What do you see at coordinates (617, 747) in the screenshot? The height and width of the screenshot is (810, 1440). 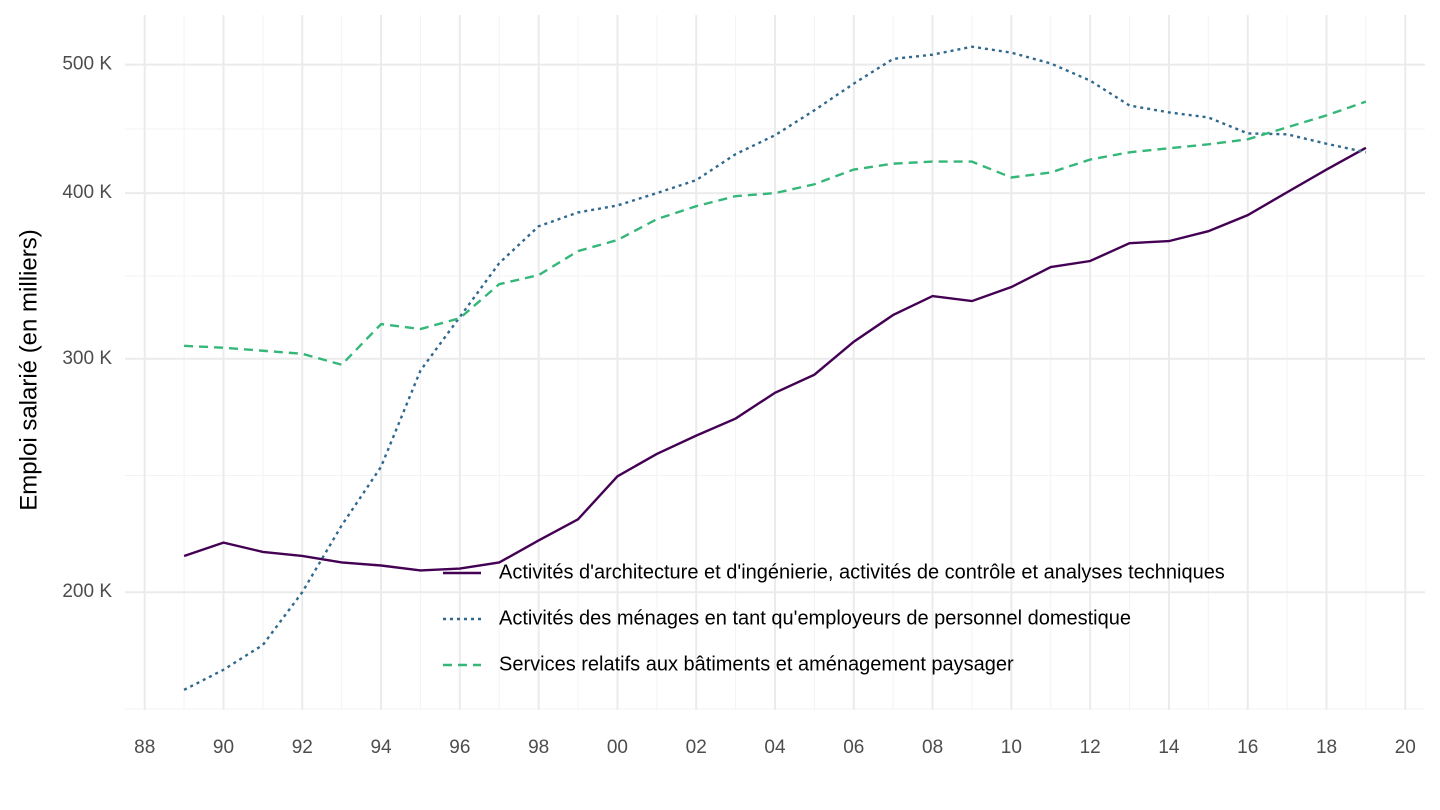 I see `x-tick-label: 00` at bounding box center [617, 747].